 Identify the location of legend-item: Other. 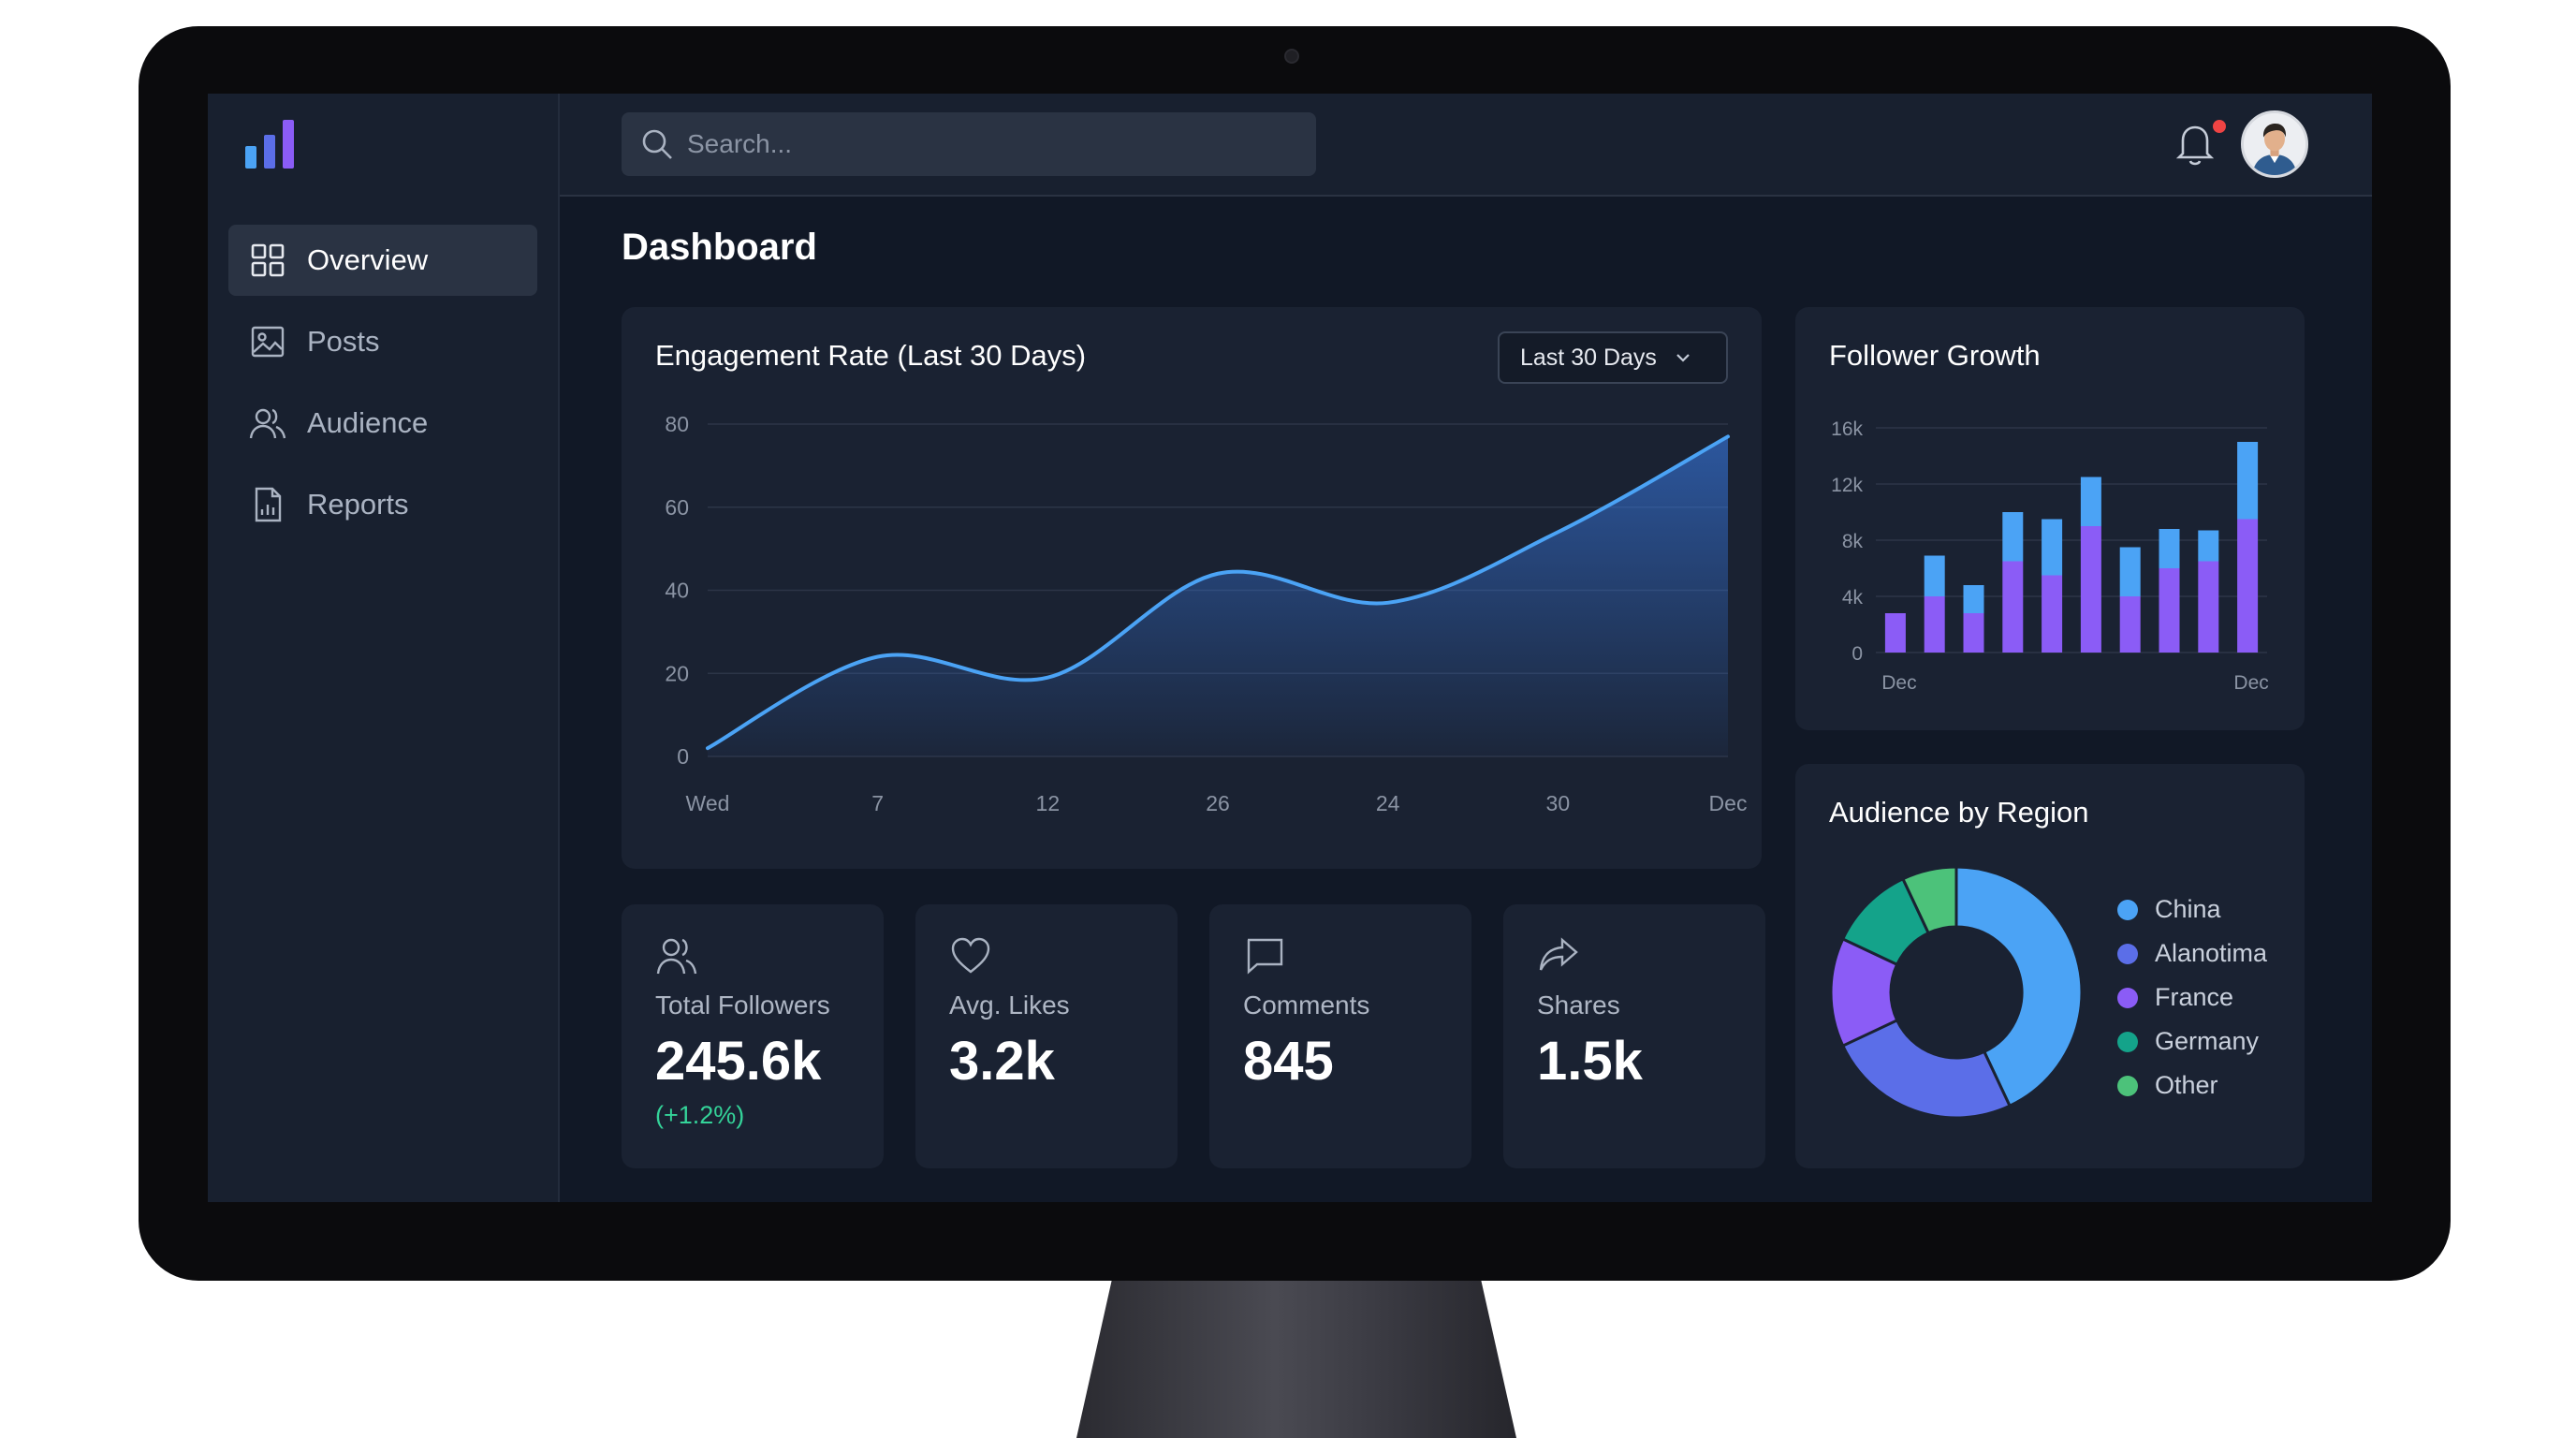
(2192, 1086).